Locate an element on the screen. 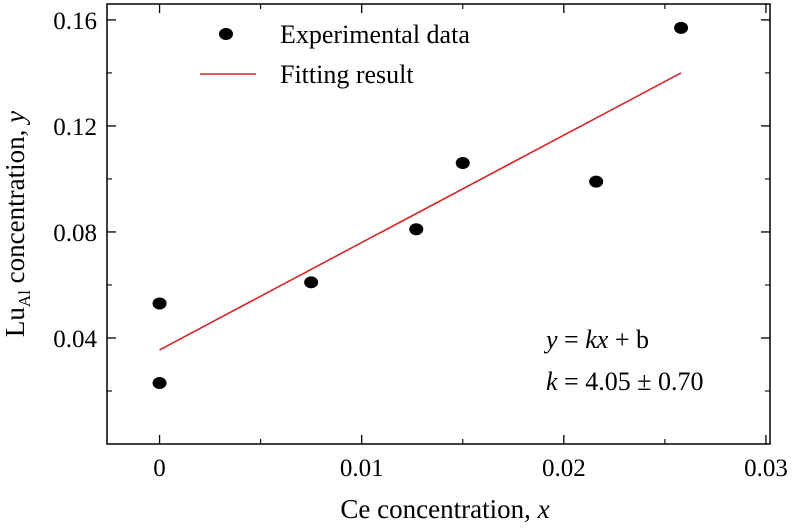 This screenshot has width=800, height=528. legend-label-experimental: Experimental data is located at coordinates (375, 34).